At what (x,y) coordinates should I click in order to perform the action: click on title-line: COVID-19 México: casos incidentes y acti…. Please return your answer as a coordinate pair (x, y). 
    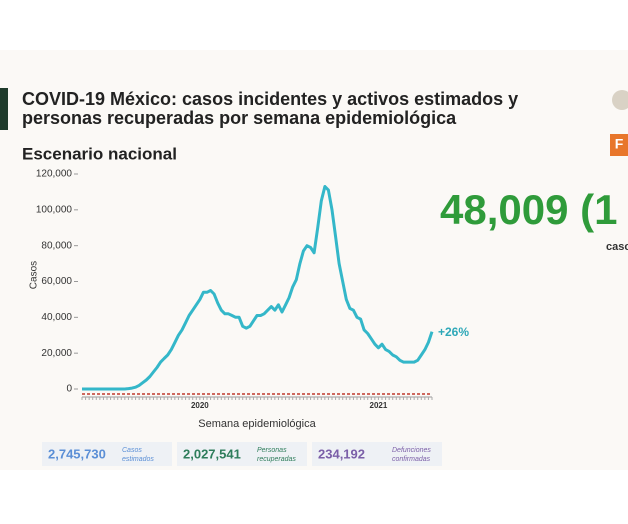
    Looking at the image, I should click on (270, 99).